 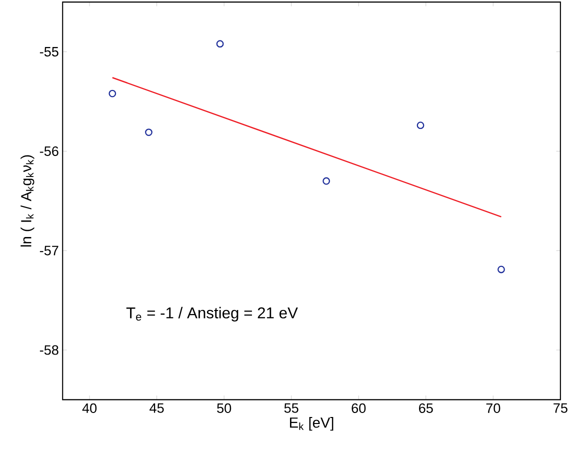 What do you see at coordinates (493, 408) in the screenshot?
I see `x-tick-label: 70` at bounding box center [493, 408].